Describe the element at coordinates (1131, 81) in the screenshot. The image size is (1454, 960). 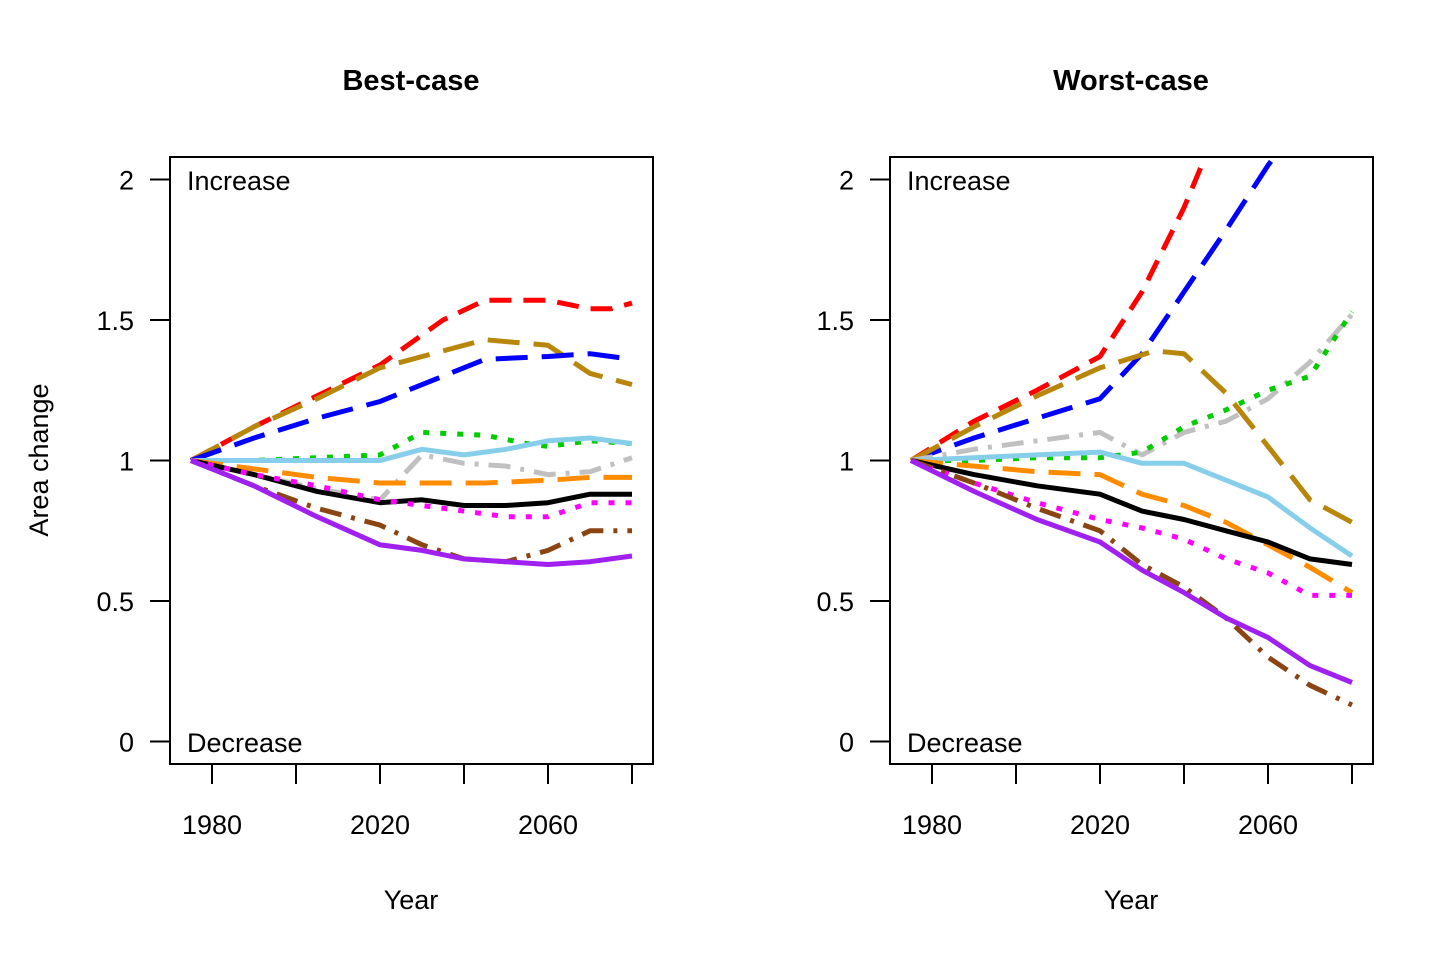
I see `chart-title: Worst-case` at that location.